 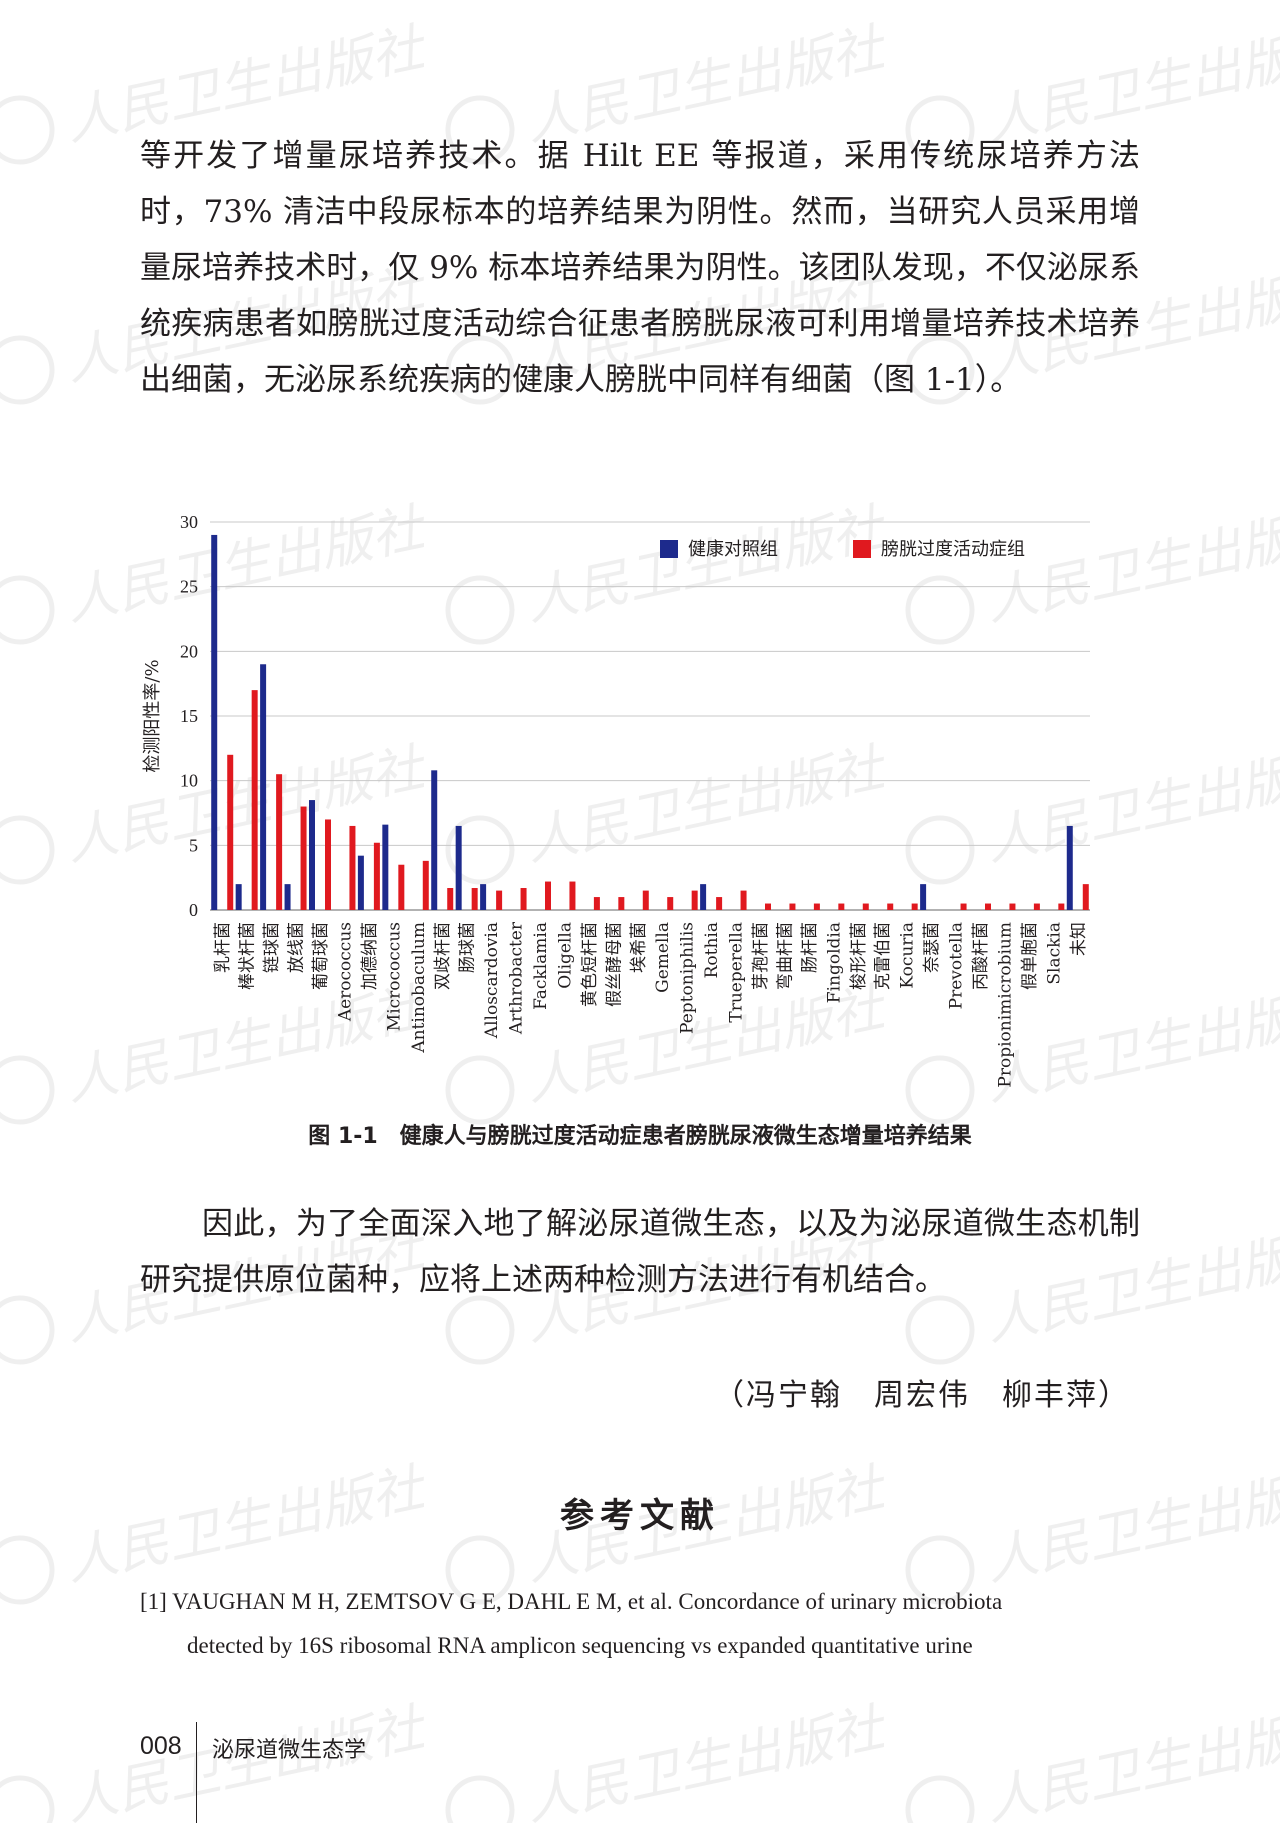 What do you see at coordinates (189, 781) in the screenshot?
I see `y-tick-label: 10` at bounding box center [189, 781].